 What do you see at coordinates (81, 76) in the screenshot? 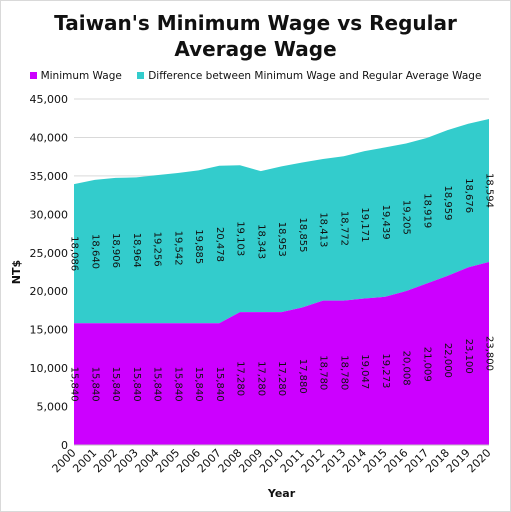
I see `legend-label-minimum-wage: Minimum Wage` at bounding box center [81, 76].